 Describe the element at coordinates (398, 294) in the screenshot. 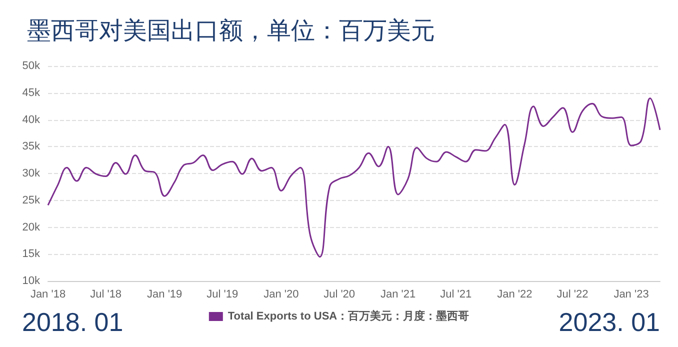

I see `x-tick-label: Jan '21` at that location.